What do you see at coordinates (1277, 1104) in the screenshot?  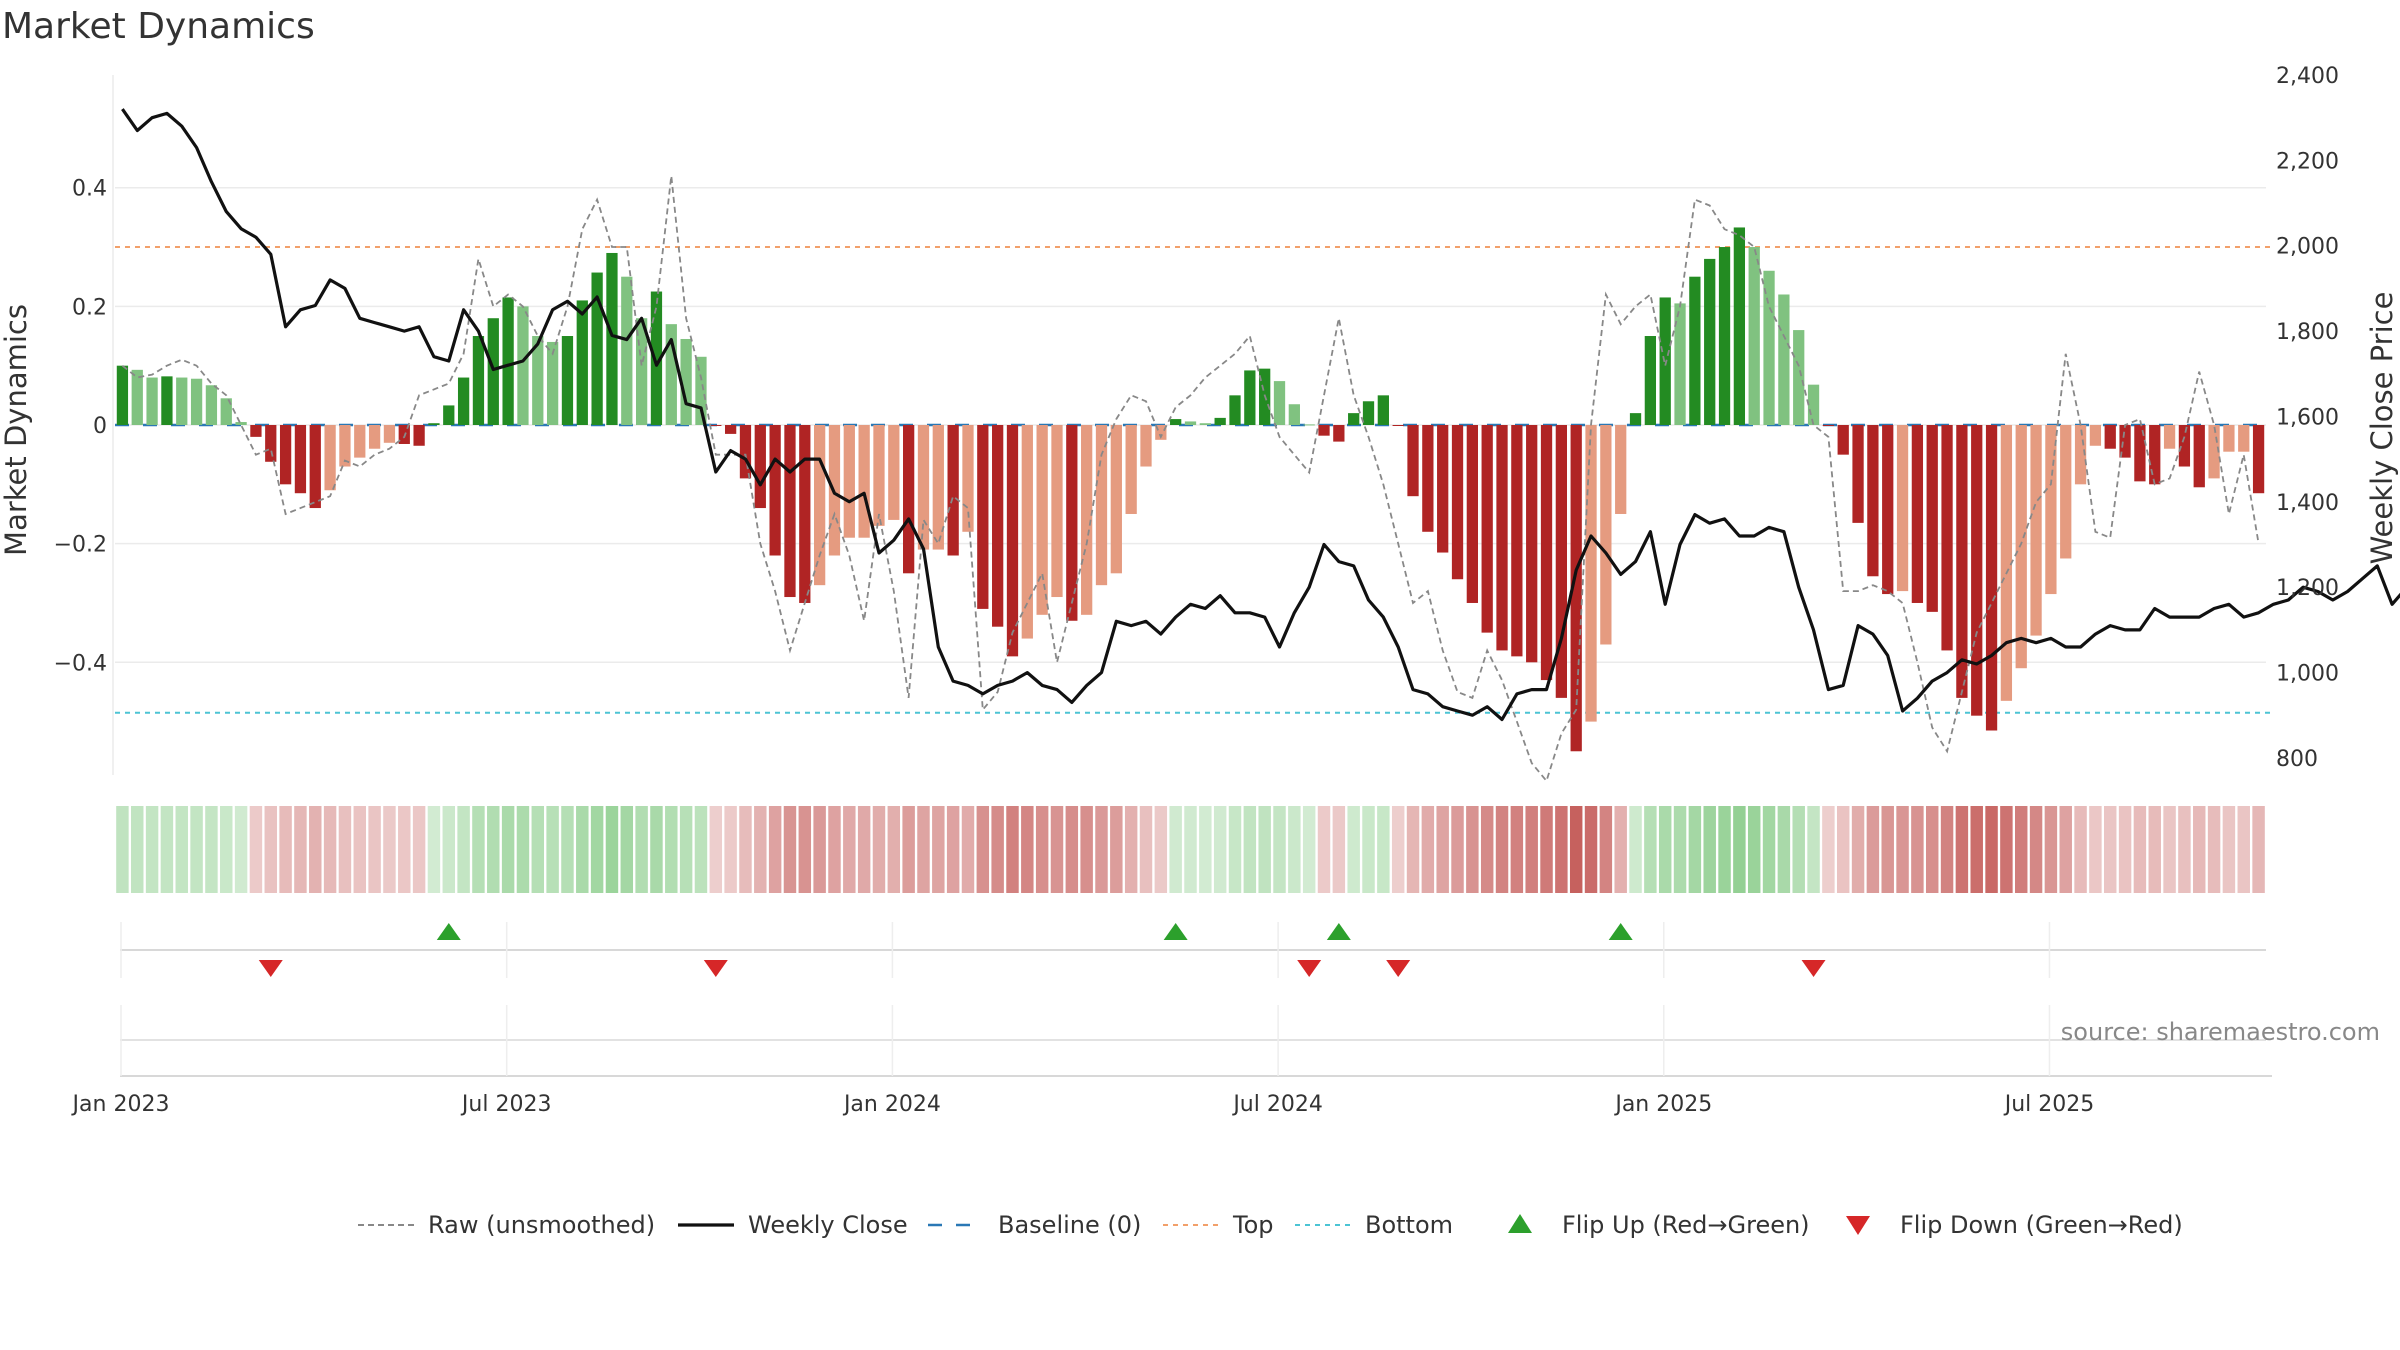 I see `x-tick-label: Jul 2024` at bounding box center [1277, 1104].